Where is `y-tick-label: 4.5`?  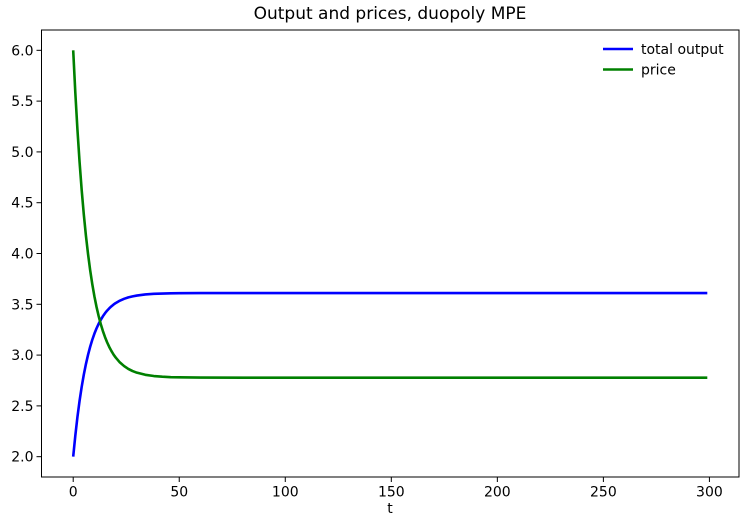 y-tick-label: 4.5 is located at coordinates (22, 204).